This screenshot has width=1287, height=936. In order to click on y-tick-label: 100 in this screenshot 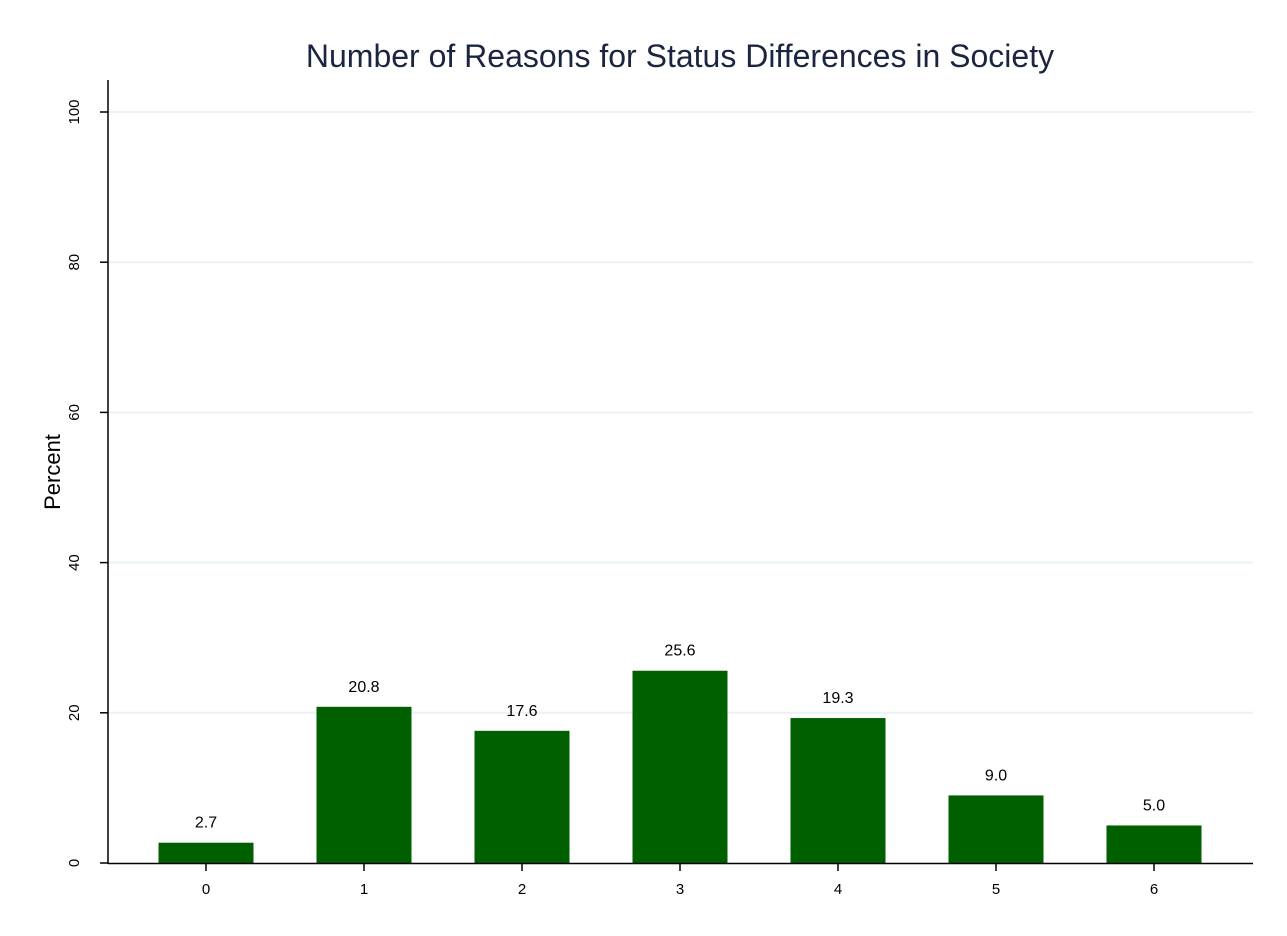, I will do `click(74, 111)`.